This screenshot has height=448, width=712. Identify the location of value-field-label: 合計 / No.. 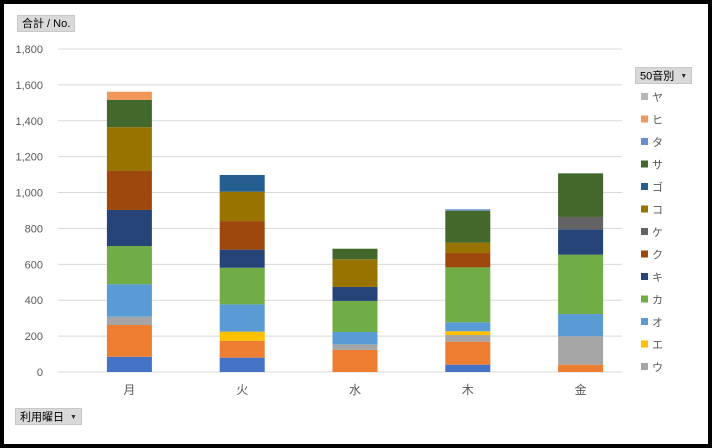
(46, 24).